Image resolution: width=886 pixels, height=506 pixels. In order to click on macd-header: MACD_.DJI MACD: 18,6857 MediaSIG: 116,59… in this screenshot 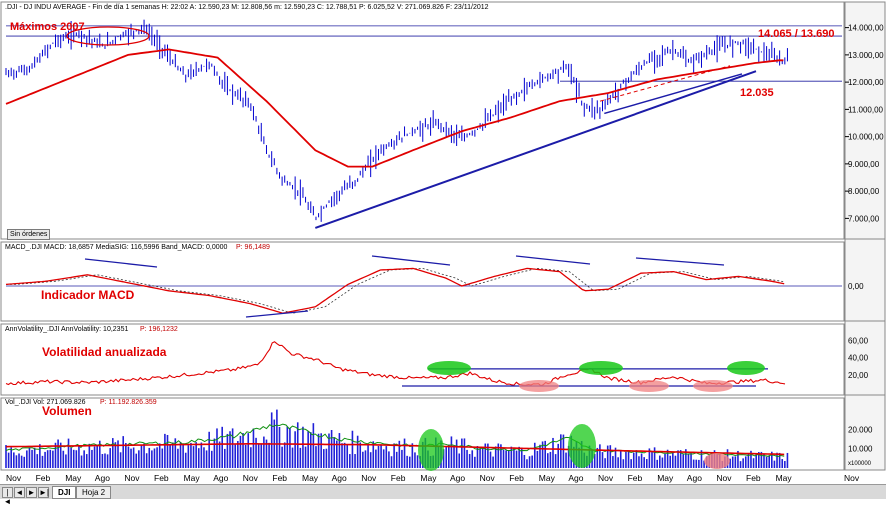, I will do `click(116, 247)`.